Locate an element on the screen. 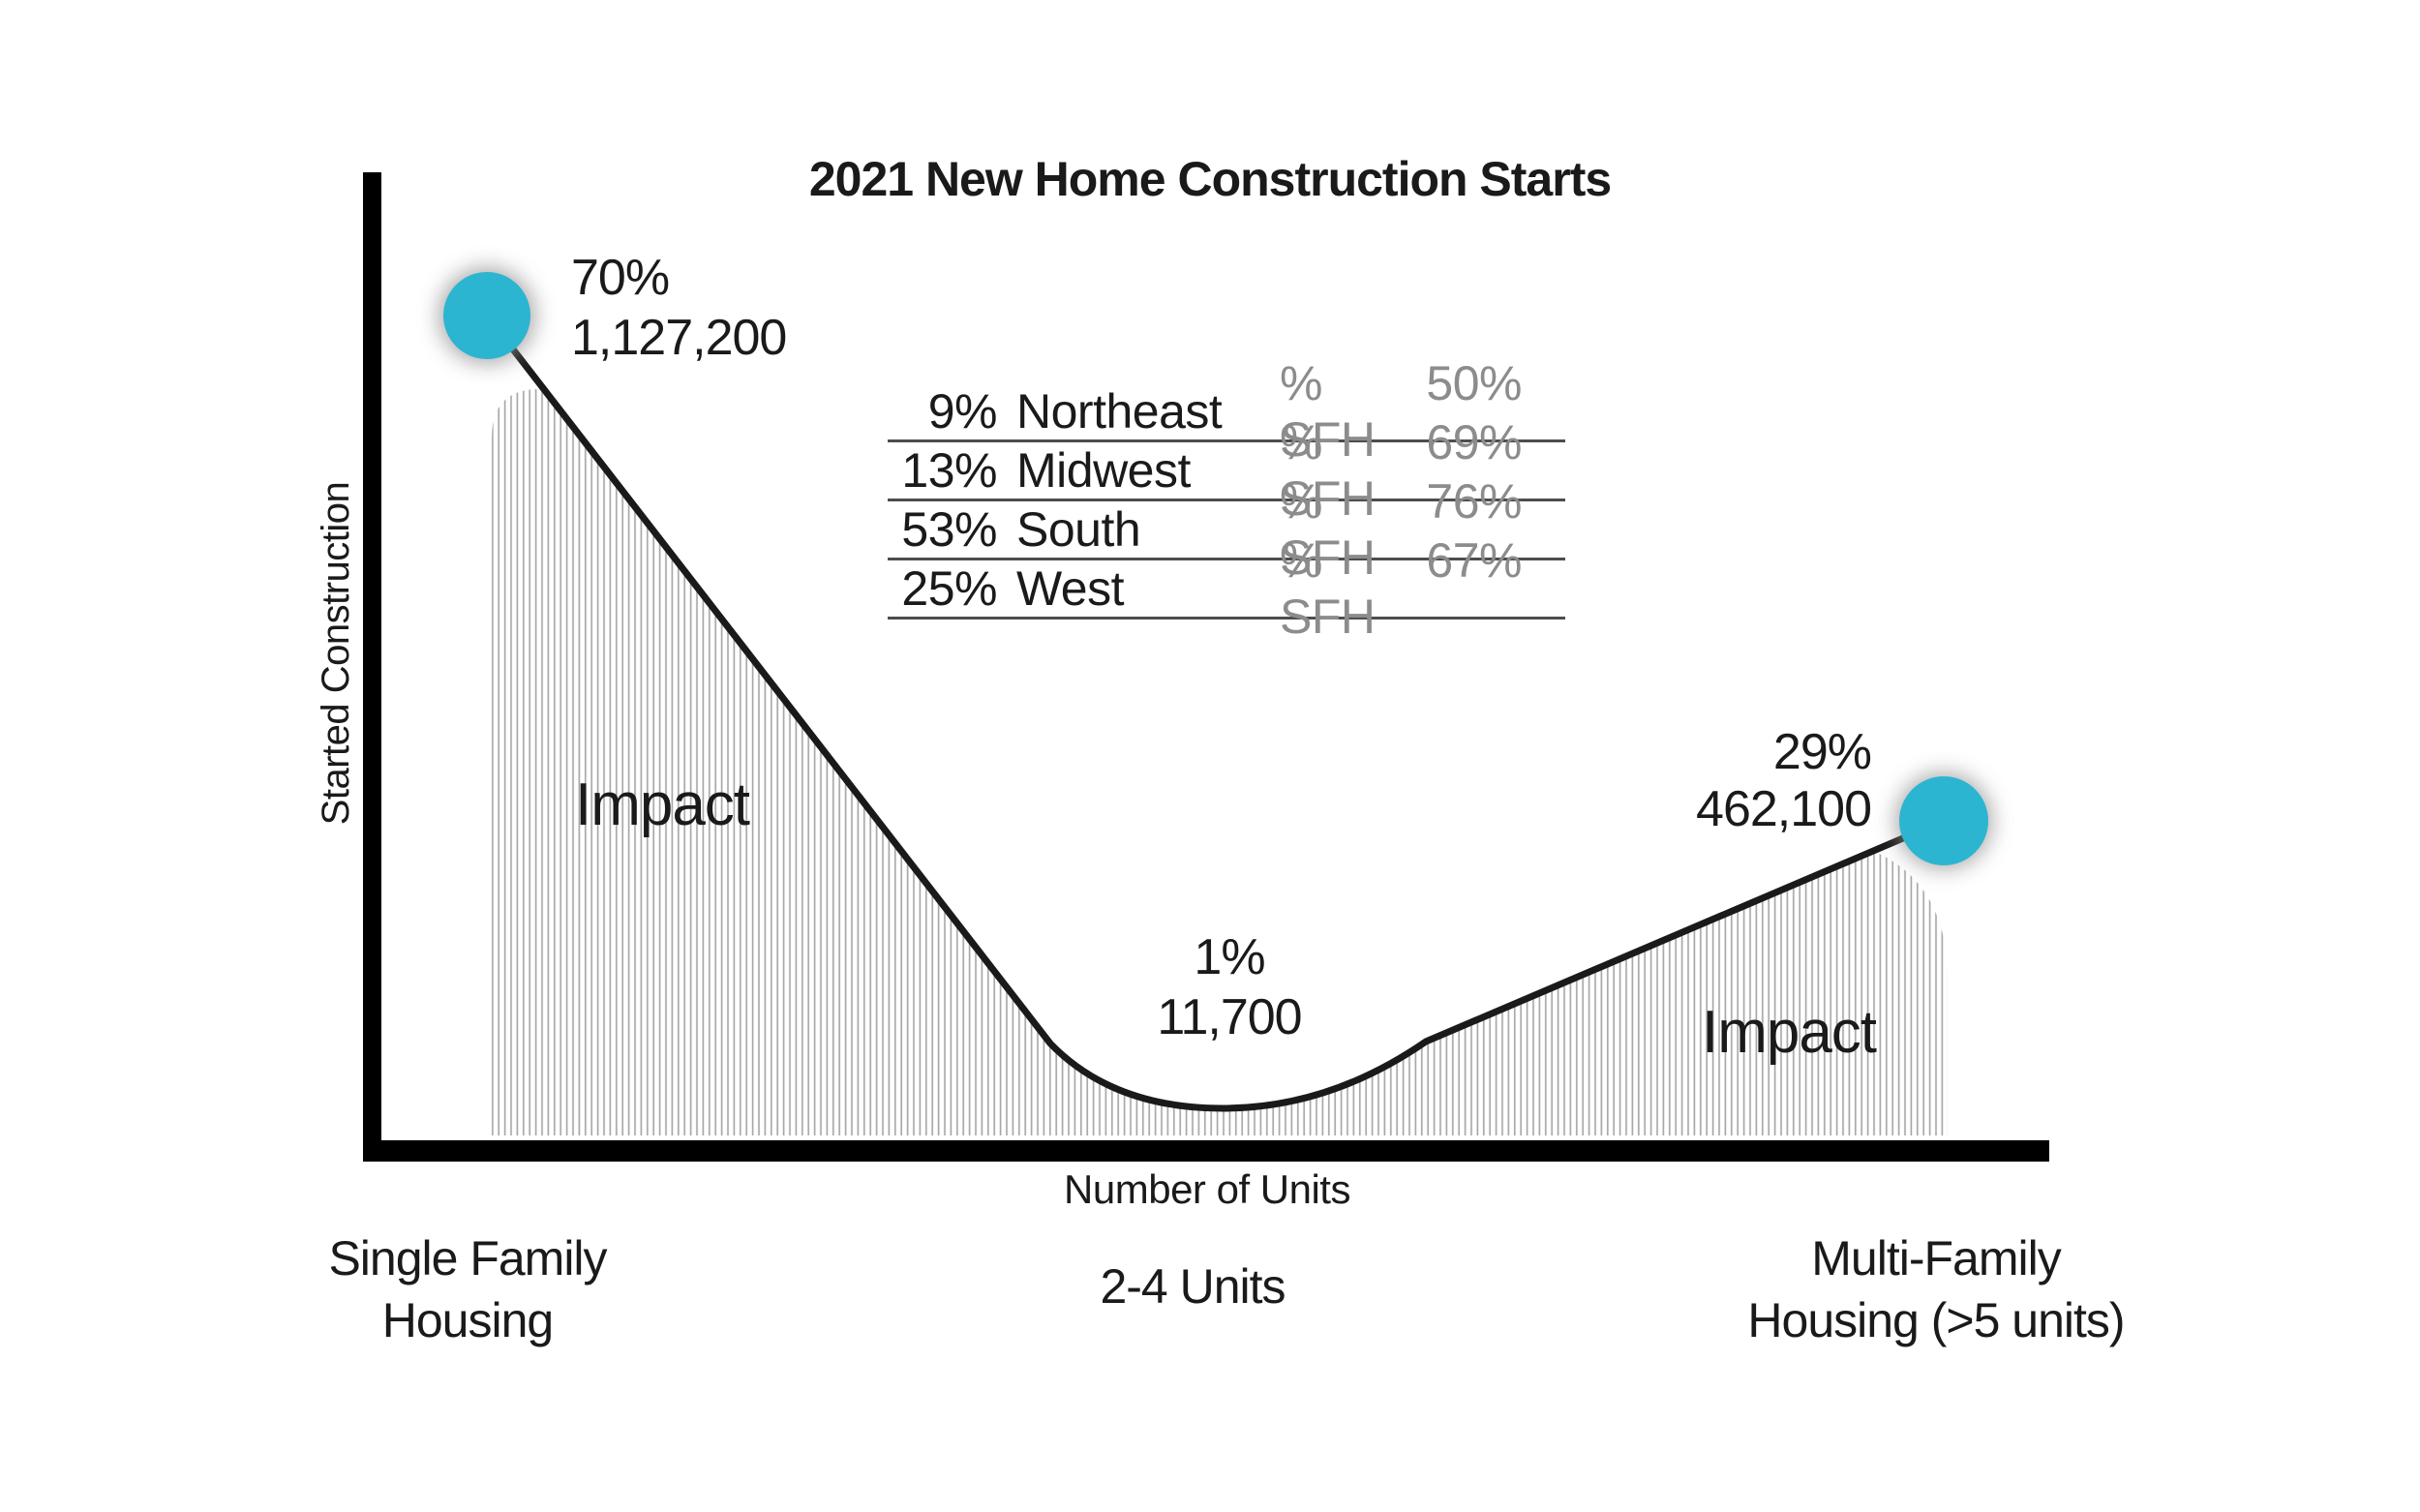 Image resolution: width=2420 pixels, height=1512 pixels. sfh-value: 67% is located at coordinates (1474, 560).